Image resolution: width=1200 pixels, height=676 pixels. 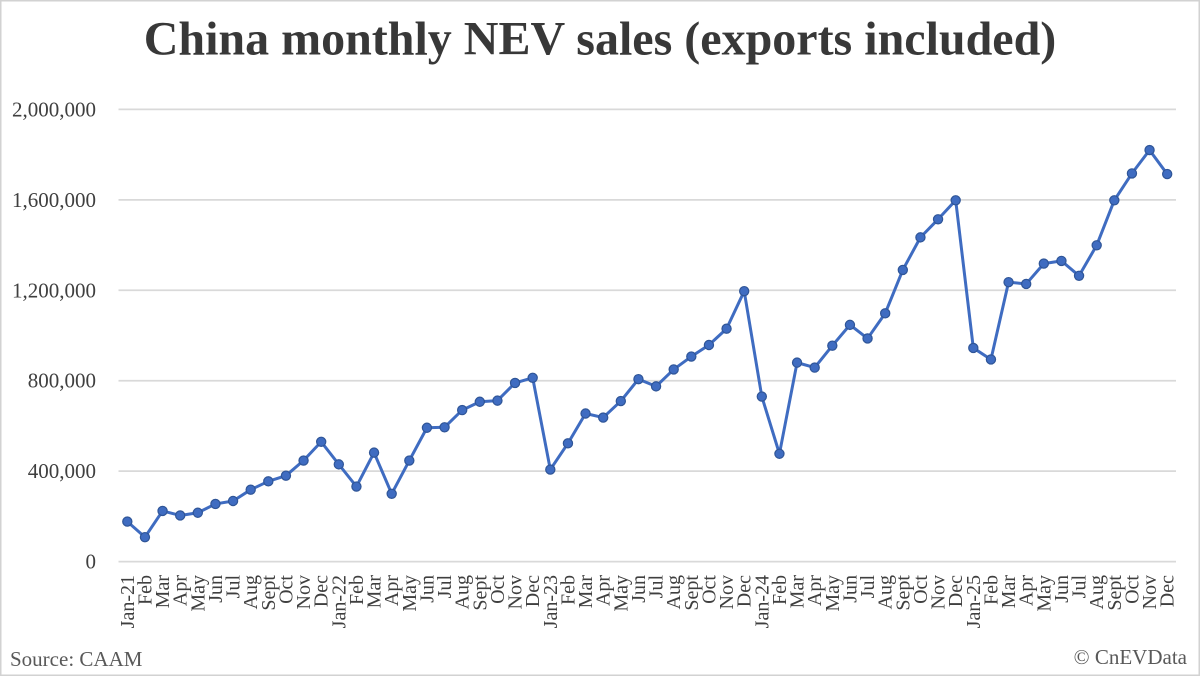 I want to click on svg-text: 800,000, so click(x=62, y=381).